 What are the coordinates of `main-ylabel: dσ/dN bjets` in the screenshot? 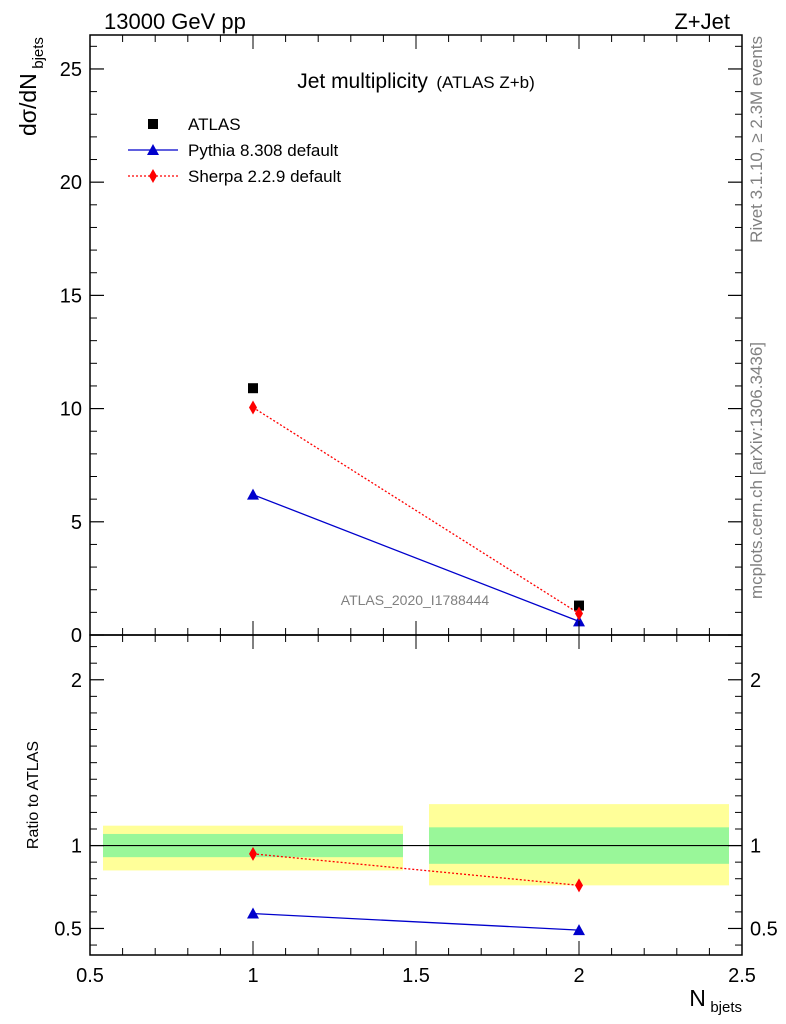 It's located at (31, 86).